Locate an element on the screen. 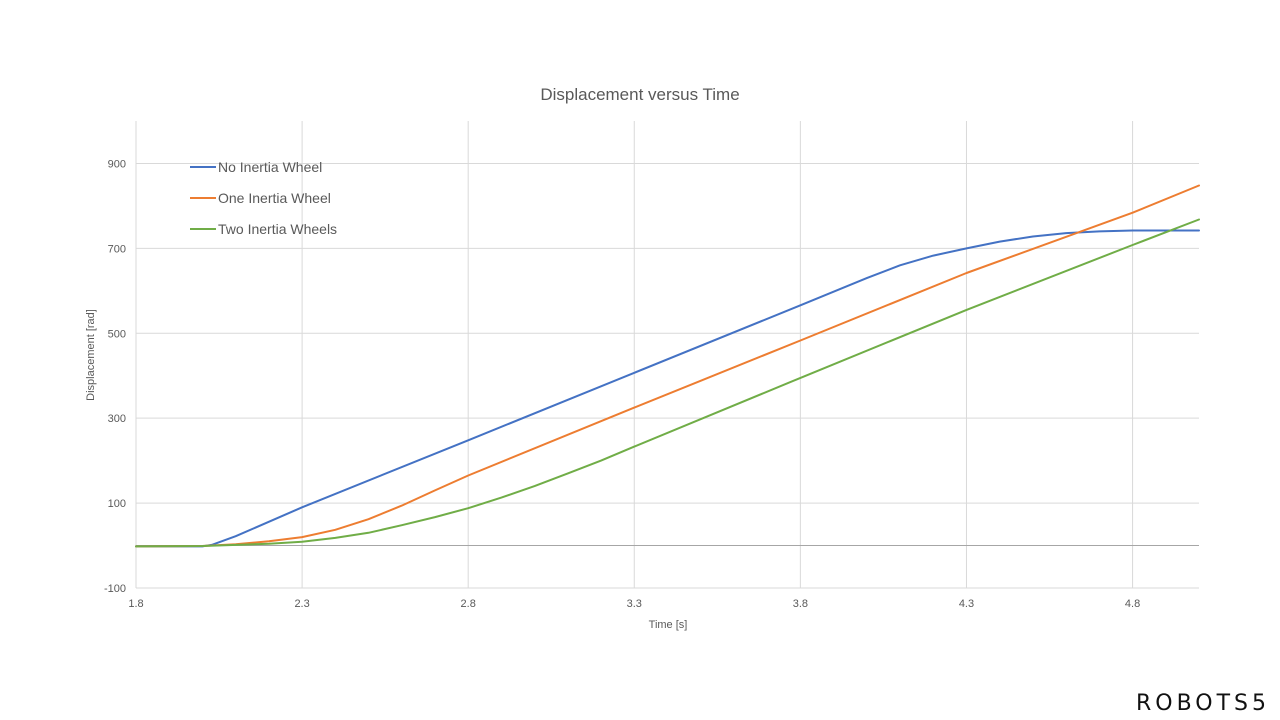 Image resolution: width=1280 pixels, height=720 pixels. x-tick-label: 2.8 is located at coordinates (468, 604).